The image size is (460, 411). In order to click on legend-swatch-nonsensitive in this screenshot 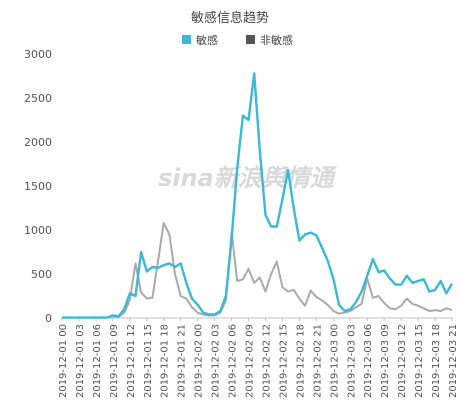, I will do `click(250, 39)`.